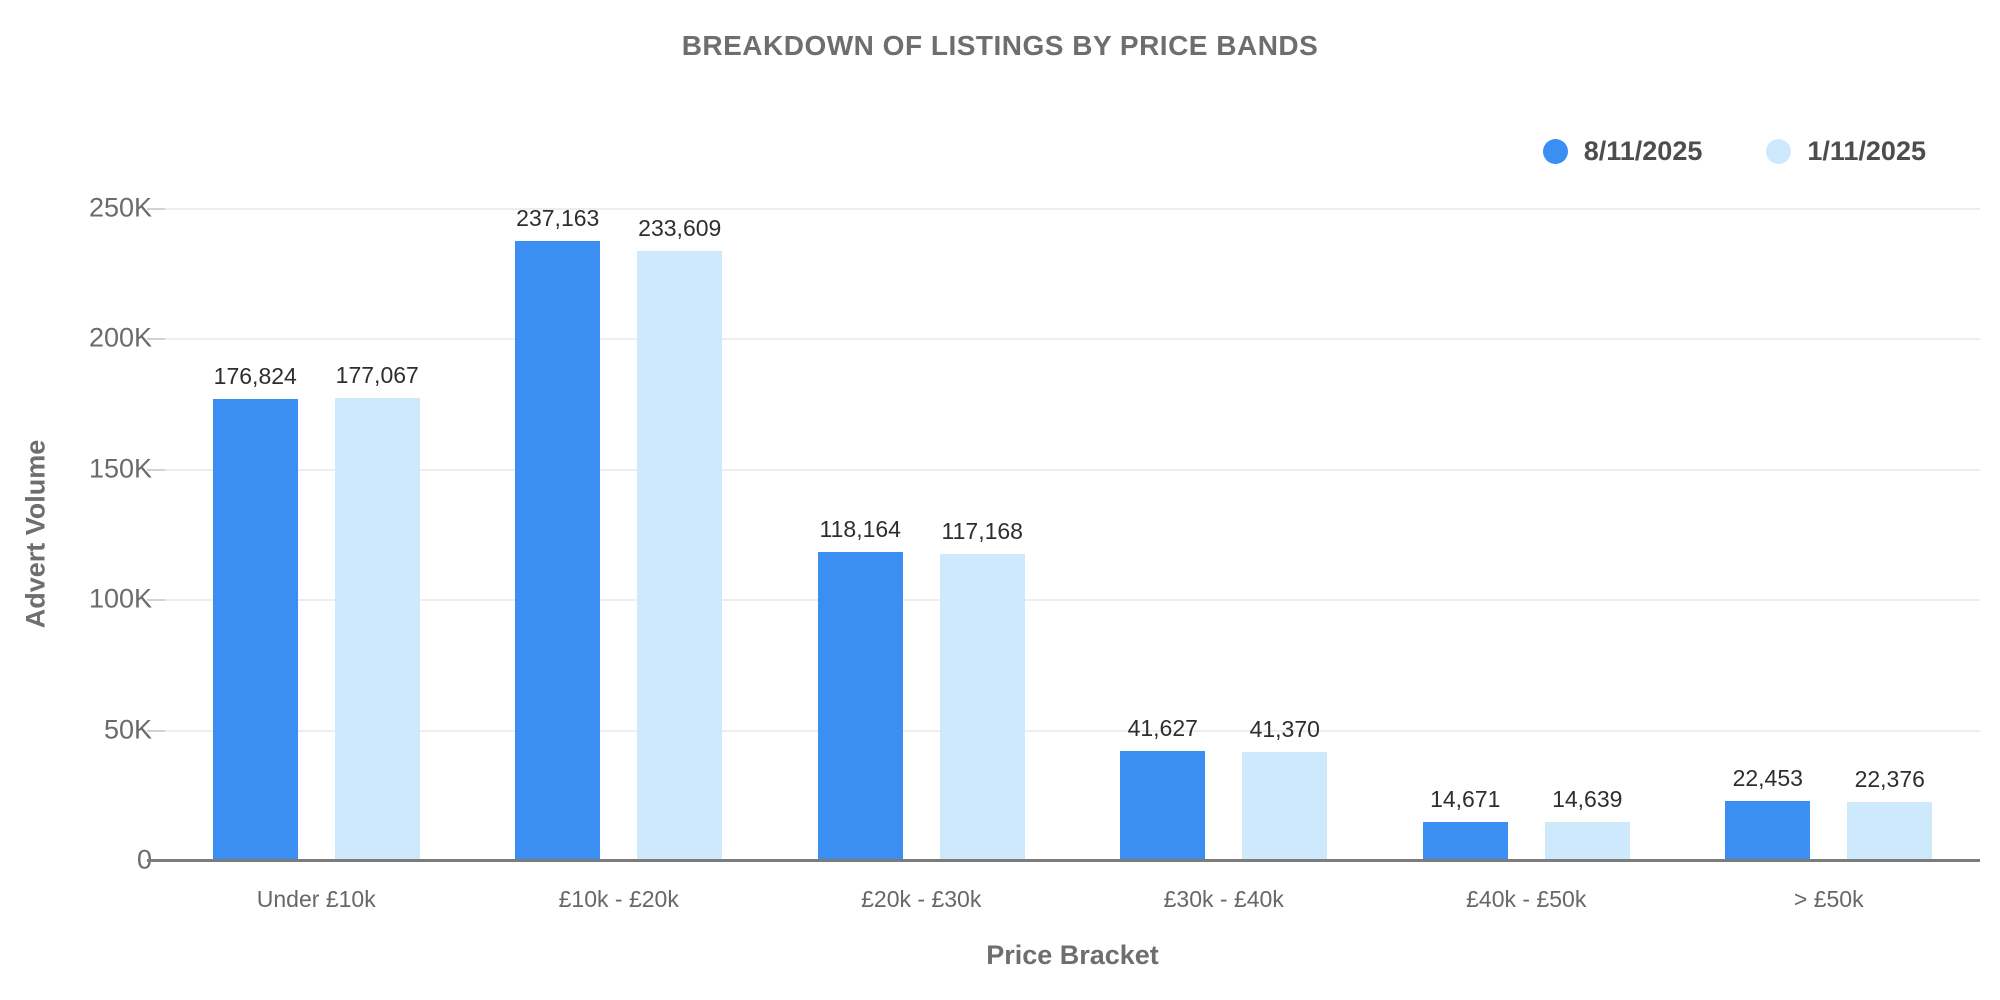  I want to click on bar-value-label: 14,639, so click(1587, 798).